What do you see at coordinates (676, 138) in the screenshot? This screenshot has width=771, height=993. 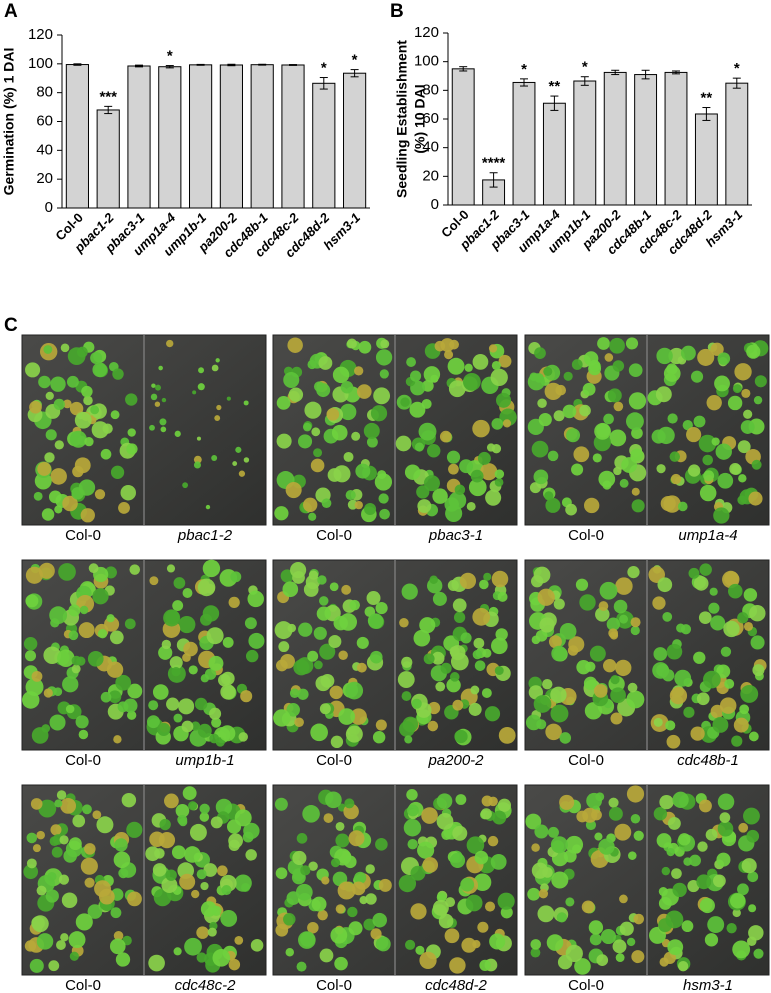 I see `bar` at bounding box center [676, 138].